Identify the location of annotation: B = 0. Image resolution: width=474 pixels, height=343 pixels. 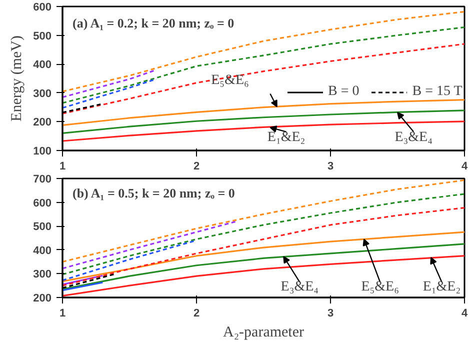
(344, 92).